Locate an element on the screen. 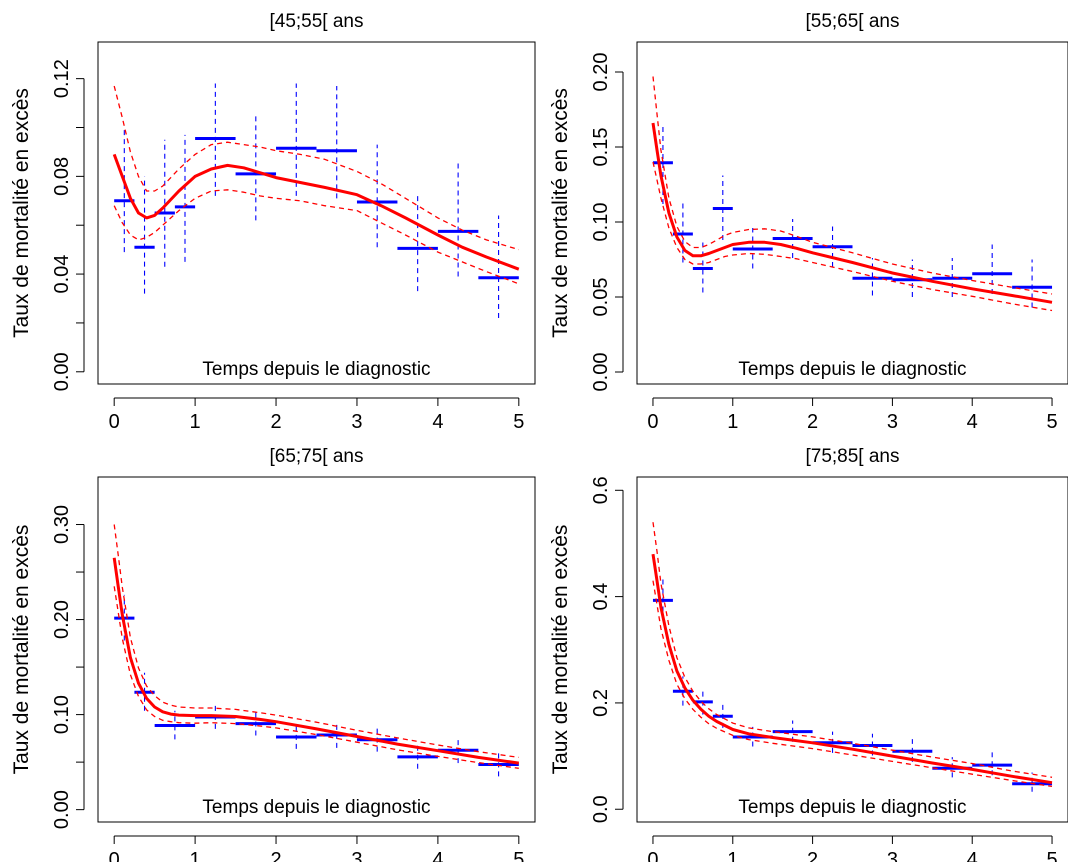 The width and height of the screenshot is (1068, 862). y-tick-label: 0.05 is located at coordinates (601, 297).